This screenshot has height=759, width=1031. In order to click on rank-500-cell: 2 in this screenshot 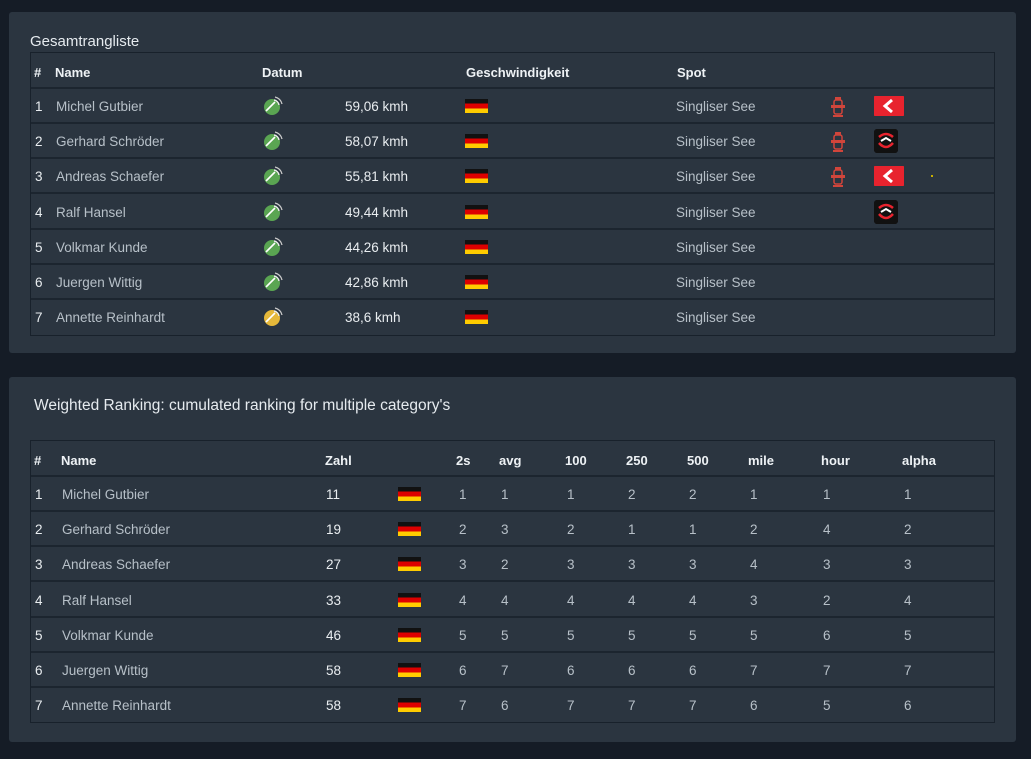, I will do `click(693, 494)`.